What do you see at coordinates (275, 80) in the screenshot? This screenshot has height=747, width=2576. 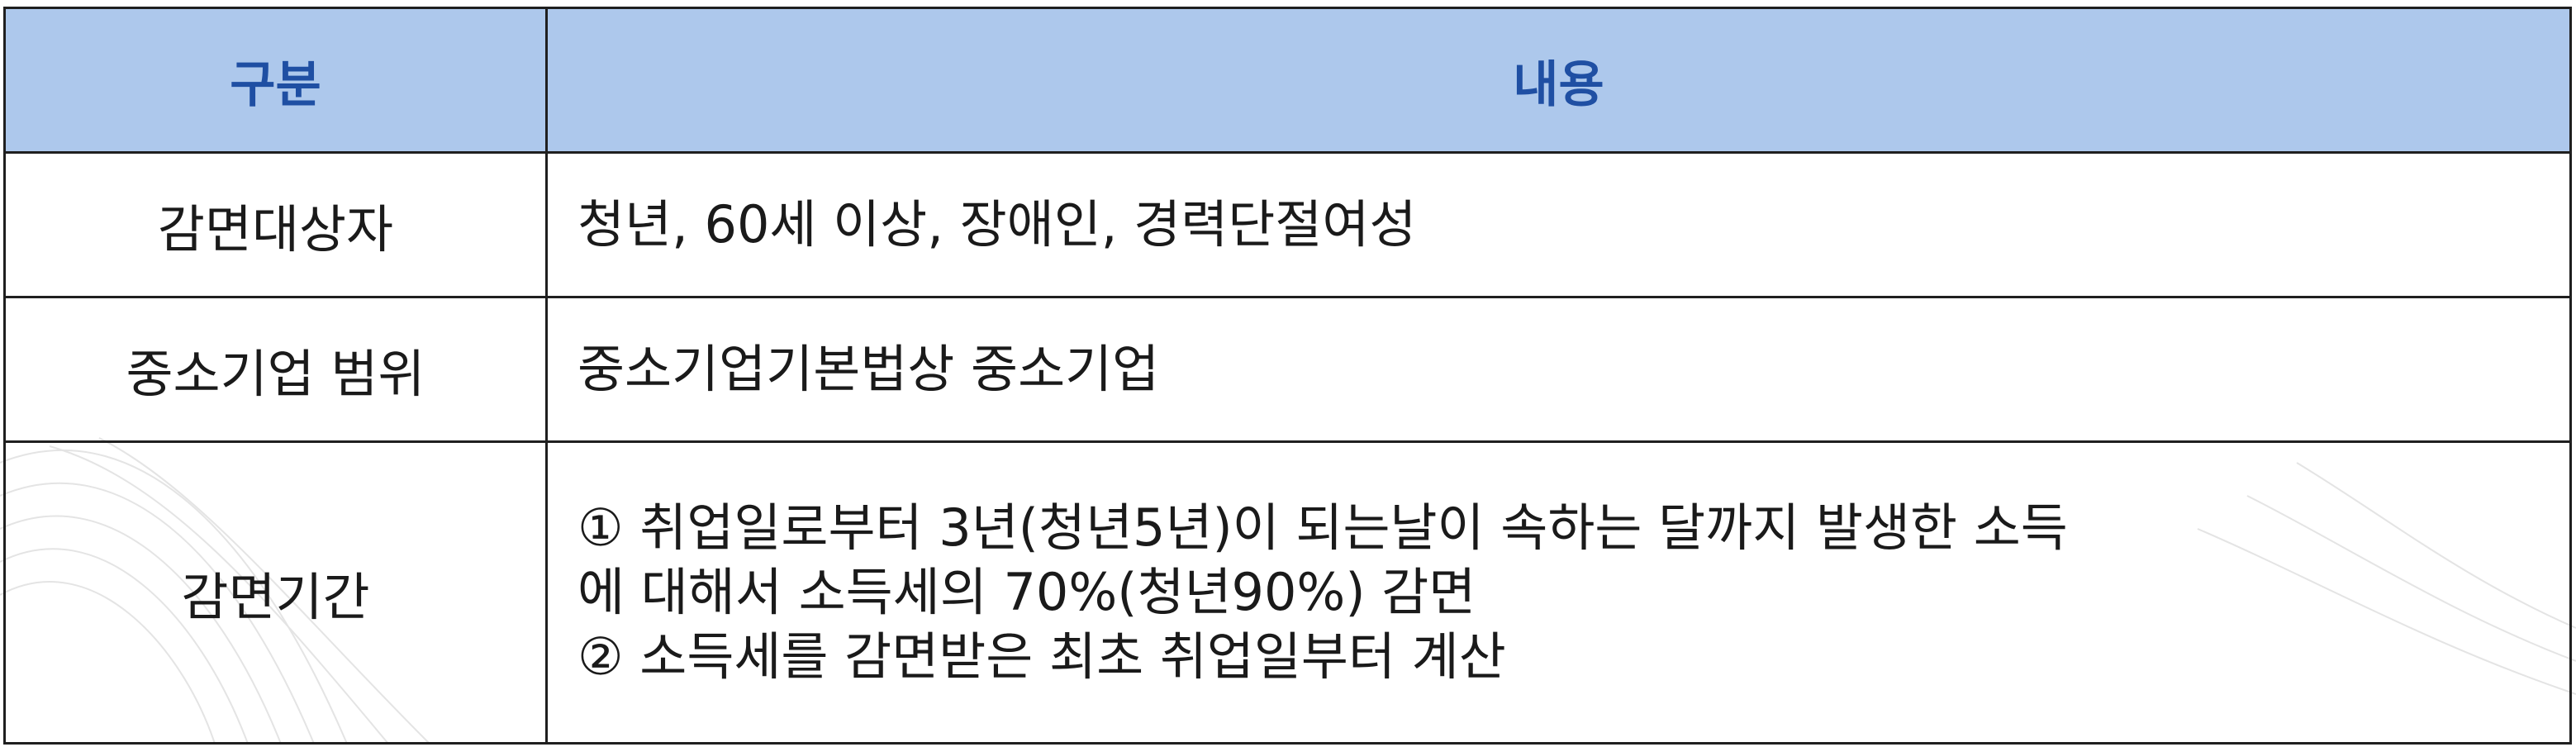 I see `header-category: 구분` at bounding box center [275, 80].